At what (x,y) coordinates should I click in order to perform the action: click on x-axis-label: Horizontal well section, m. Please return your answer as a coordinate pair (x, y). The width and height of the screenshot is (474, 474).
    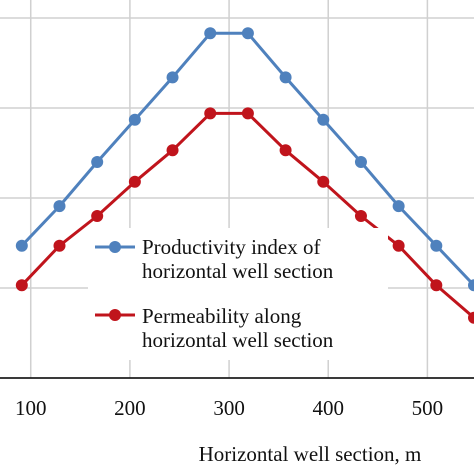
    Looking at the image, I should click on (310, 454).